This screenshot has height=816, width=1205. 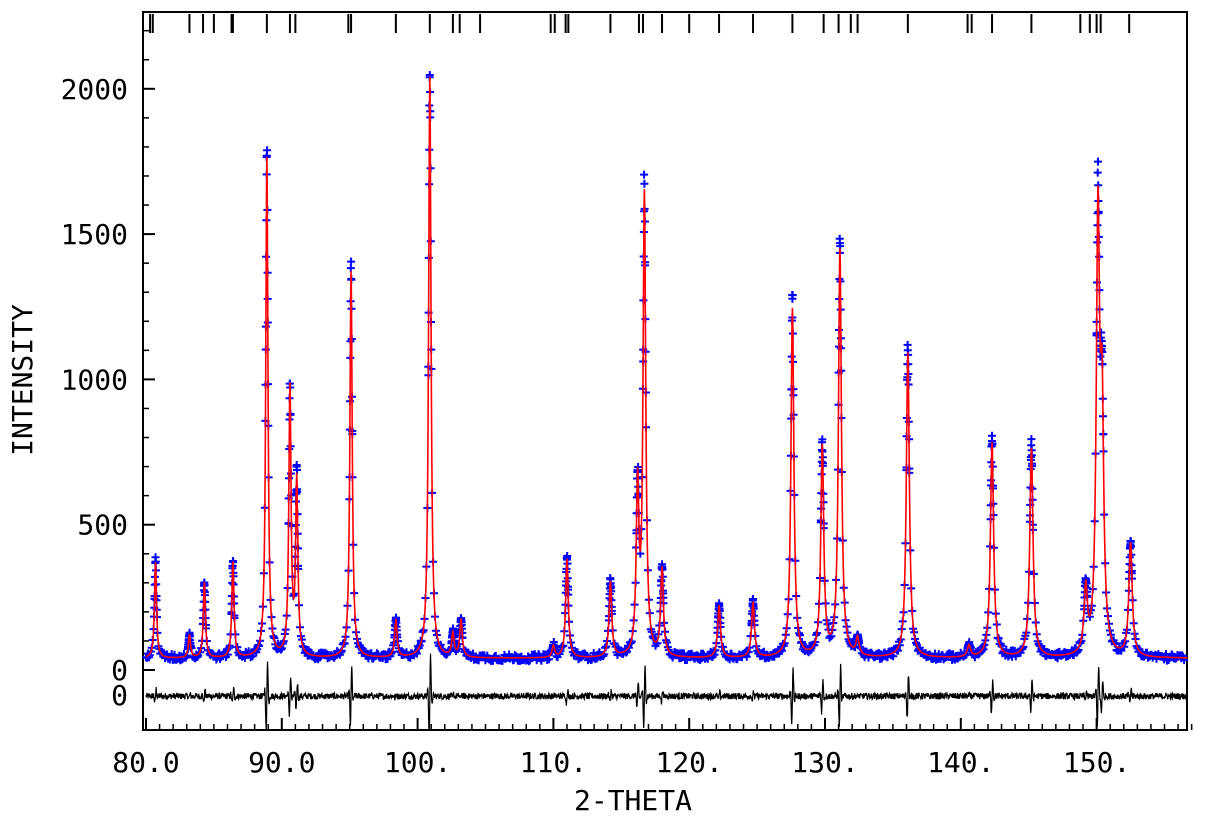 I want to click on y-axis-label: INTENSITY, so click(x=22, y=380).